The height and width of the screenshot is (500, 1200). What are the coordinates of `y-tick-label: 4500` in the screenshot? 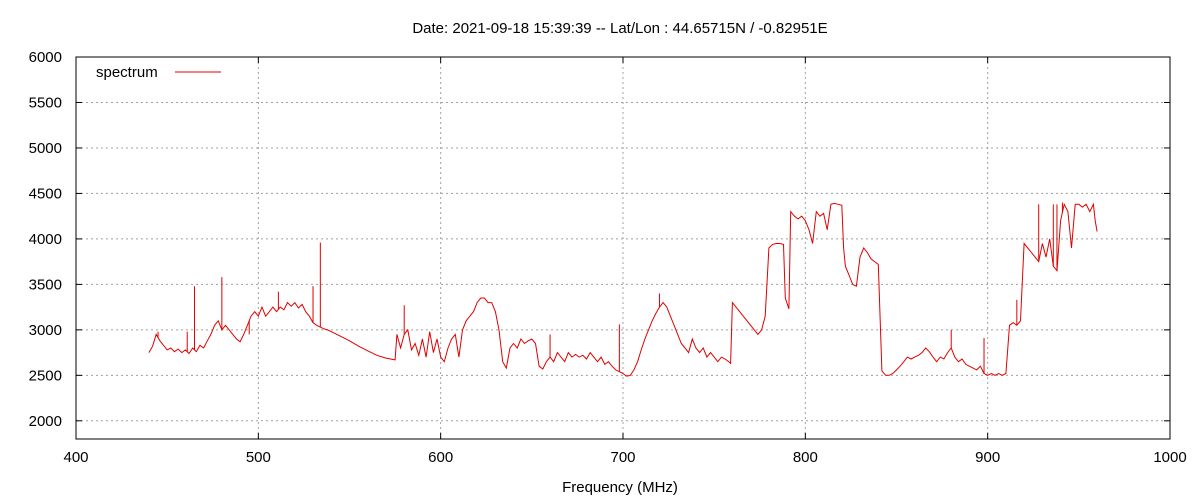 It's located at (45, 193).